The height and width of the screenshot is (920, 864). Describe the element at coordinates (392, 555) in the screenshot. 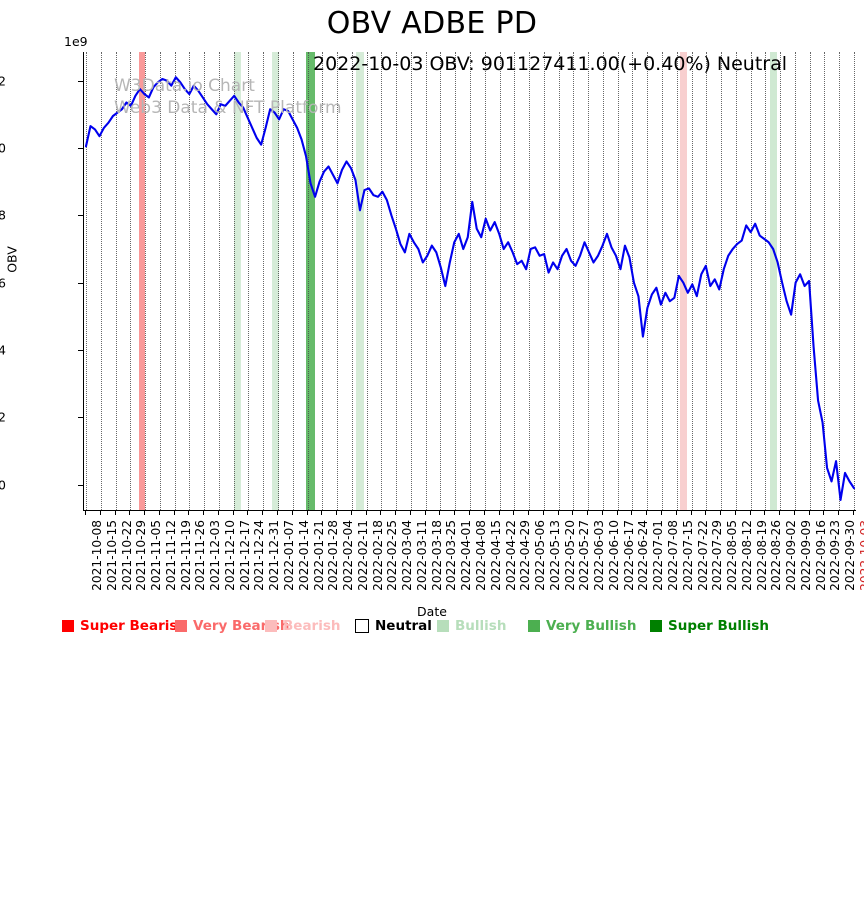

I see `x-axis-tick-label: 2022-02-25` at that location.